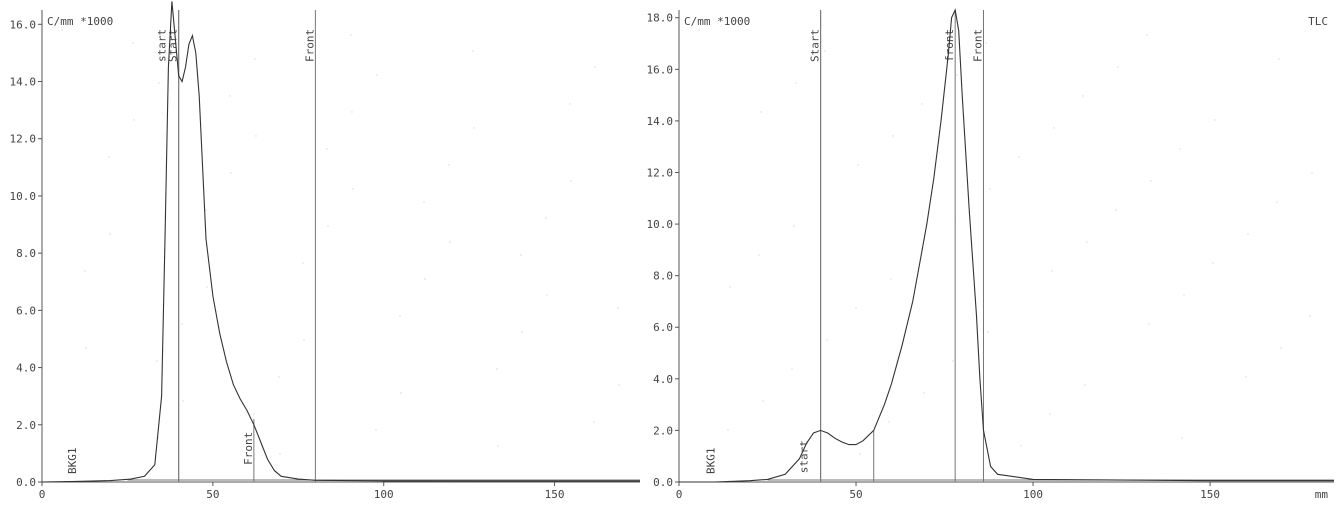 Image resolution: width=1339 pixels, height=508 pixels. What do you see at coordinates (660, 224) in the screenshot?
I see `y-tick-label: 10.0` at bounding box center [660, 224].